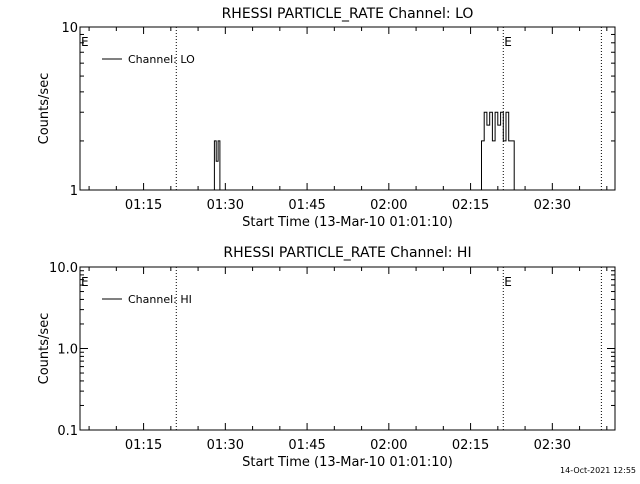 This screenshot has height=484, width=640. What do you see at coordinates (552, 205) in the screenshot?
I see `panel-1-x-tick-label-5: 02:30` at bounding box center [552, 205].